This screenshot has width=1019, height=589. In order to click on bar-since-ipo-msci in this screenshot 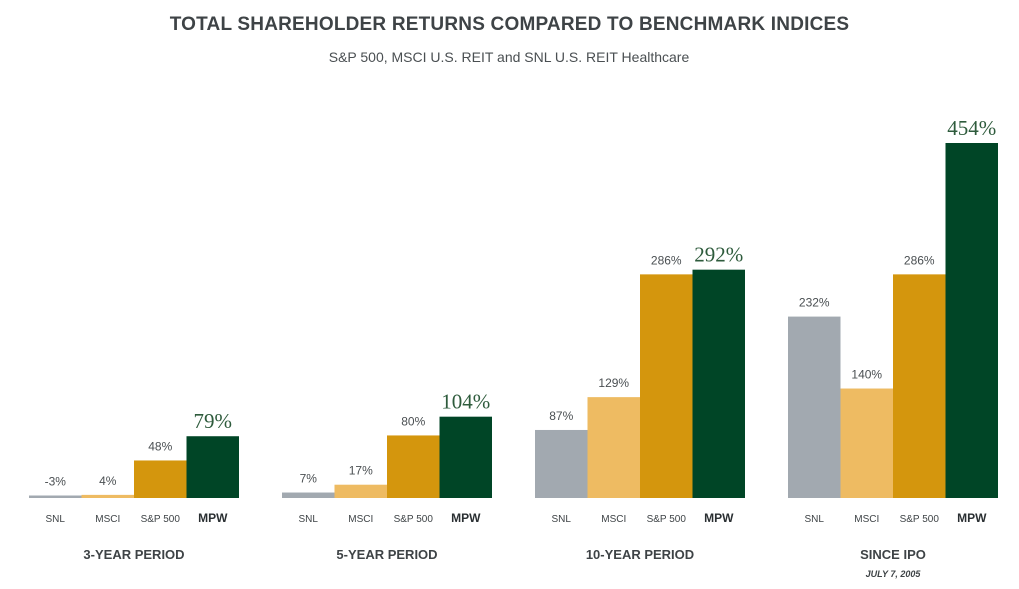, I will do `click(866, 443)`.